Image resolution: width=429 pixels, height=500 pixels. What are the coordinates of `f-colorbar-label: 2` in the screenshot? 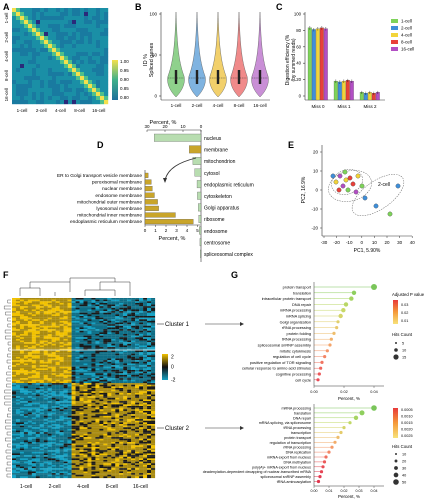 It's located at (172, 358).